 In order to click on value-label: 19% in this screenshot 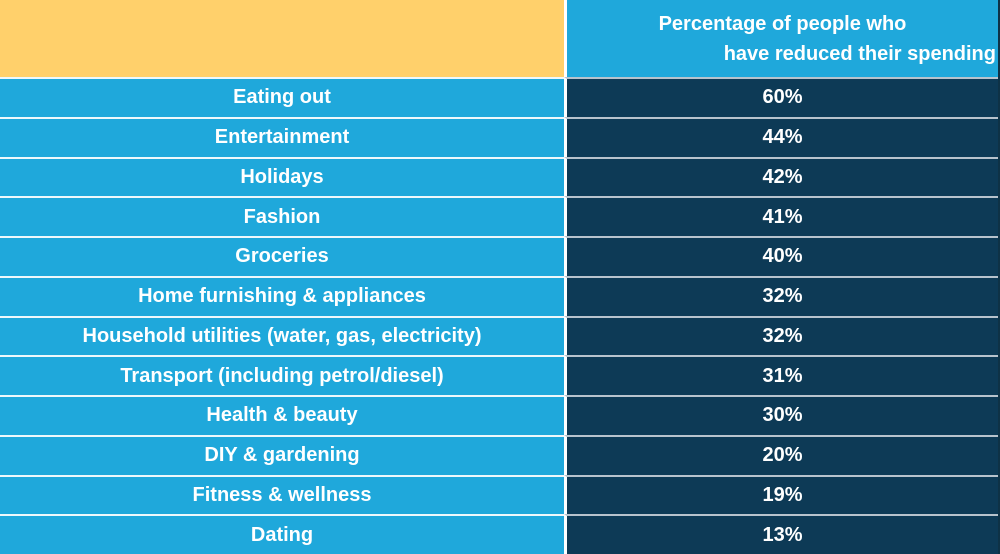, I will do `click(782, 494)`.